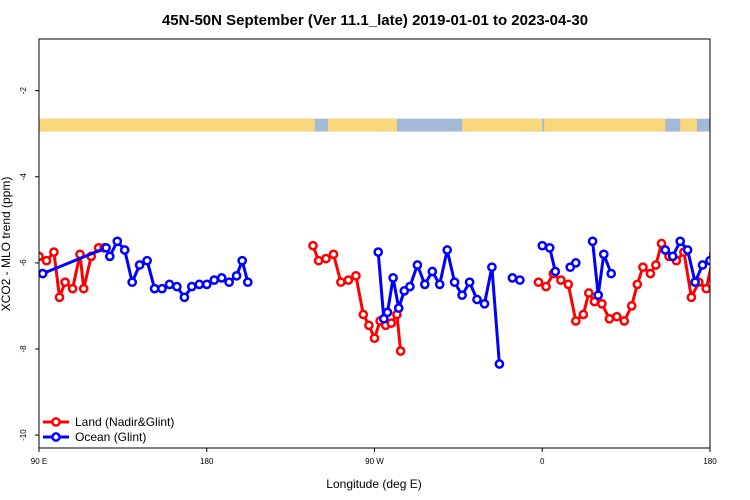  Describe the element at coordinates (374, 461) in the screenshot. I see `x-tick-label: 90 W` at that location.